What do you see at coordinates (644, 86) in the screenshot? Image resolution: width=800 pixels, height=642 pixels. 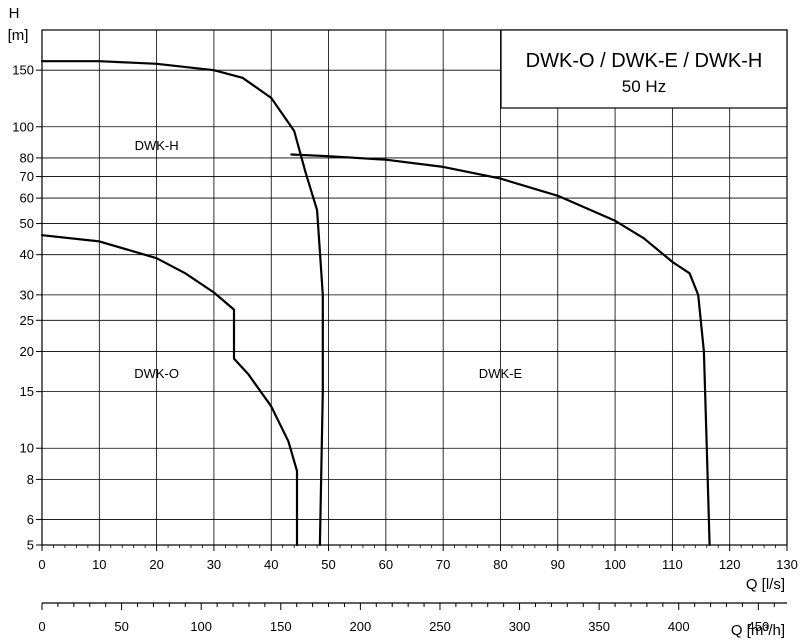 I see `chart-subtitle: 50 Hz` at bounding box center [644, 86].